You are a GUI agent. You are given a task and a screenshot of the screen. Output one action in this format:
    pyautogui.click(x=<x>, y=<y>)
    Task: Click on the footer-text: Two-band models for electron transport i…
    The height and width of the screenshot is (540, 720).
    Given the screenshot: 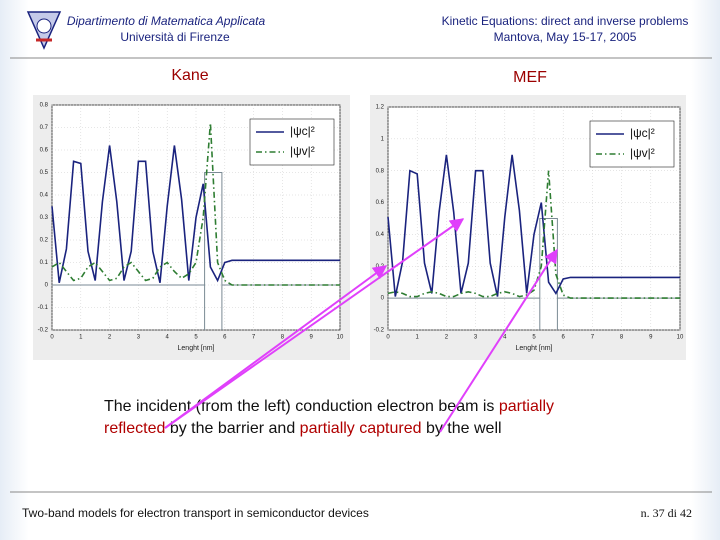 What is the action you would take?
    pyautogui.click(x=195, y=513)
    